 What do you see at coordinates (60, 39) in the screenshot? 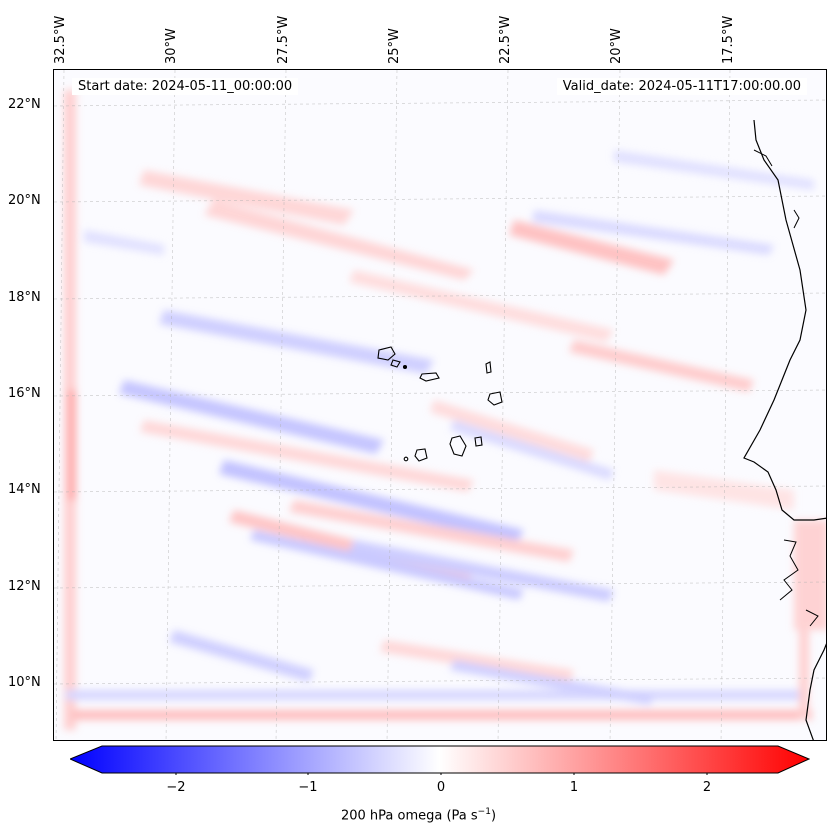
I see `lon-label-32.5W: 32.5°W` at bounding box center [60, 39].